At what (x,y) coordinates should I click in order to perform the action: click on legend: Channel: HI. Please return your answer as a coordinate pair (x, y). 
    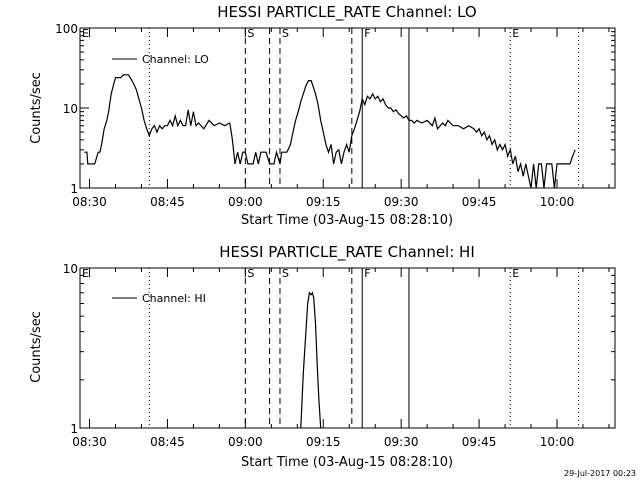
    Looking at the image, I should click on (159, 298).